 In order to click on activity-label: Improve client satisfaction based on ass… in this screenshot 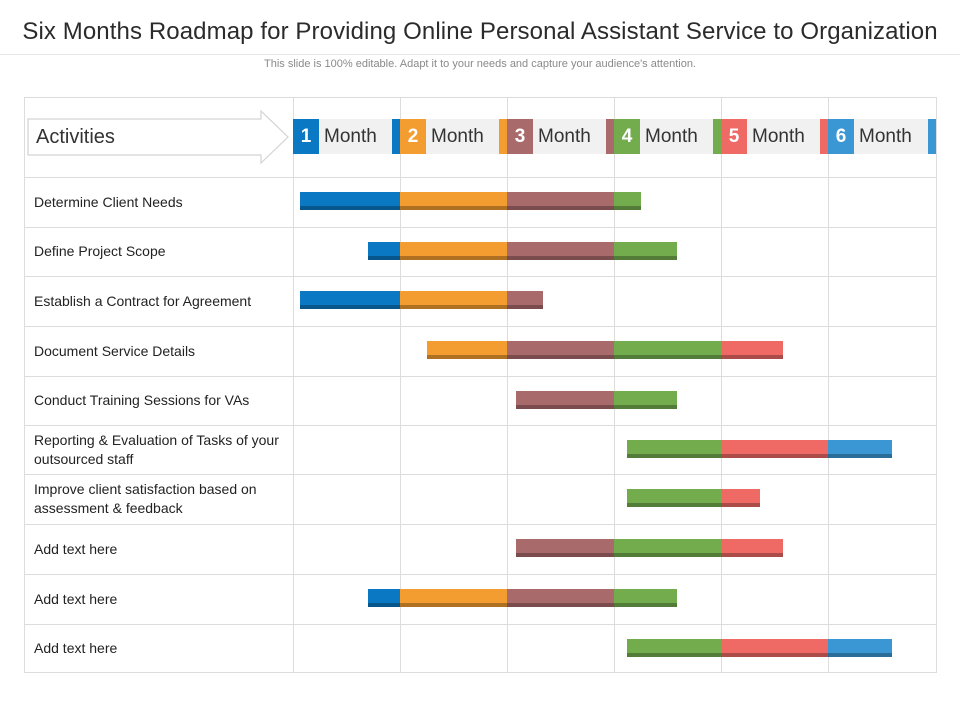, I will do `click(145, 498)`.